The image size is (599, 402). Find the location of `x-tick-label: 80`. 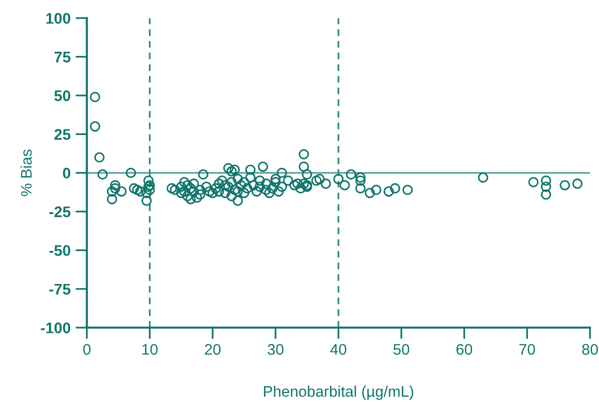

x-tick-label: 80 is located at coordinates (590, 349).